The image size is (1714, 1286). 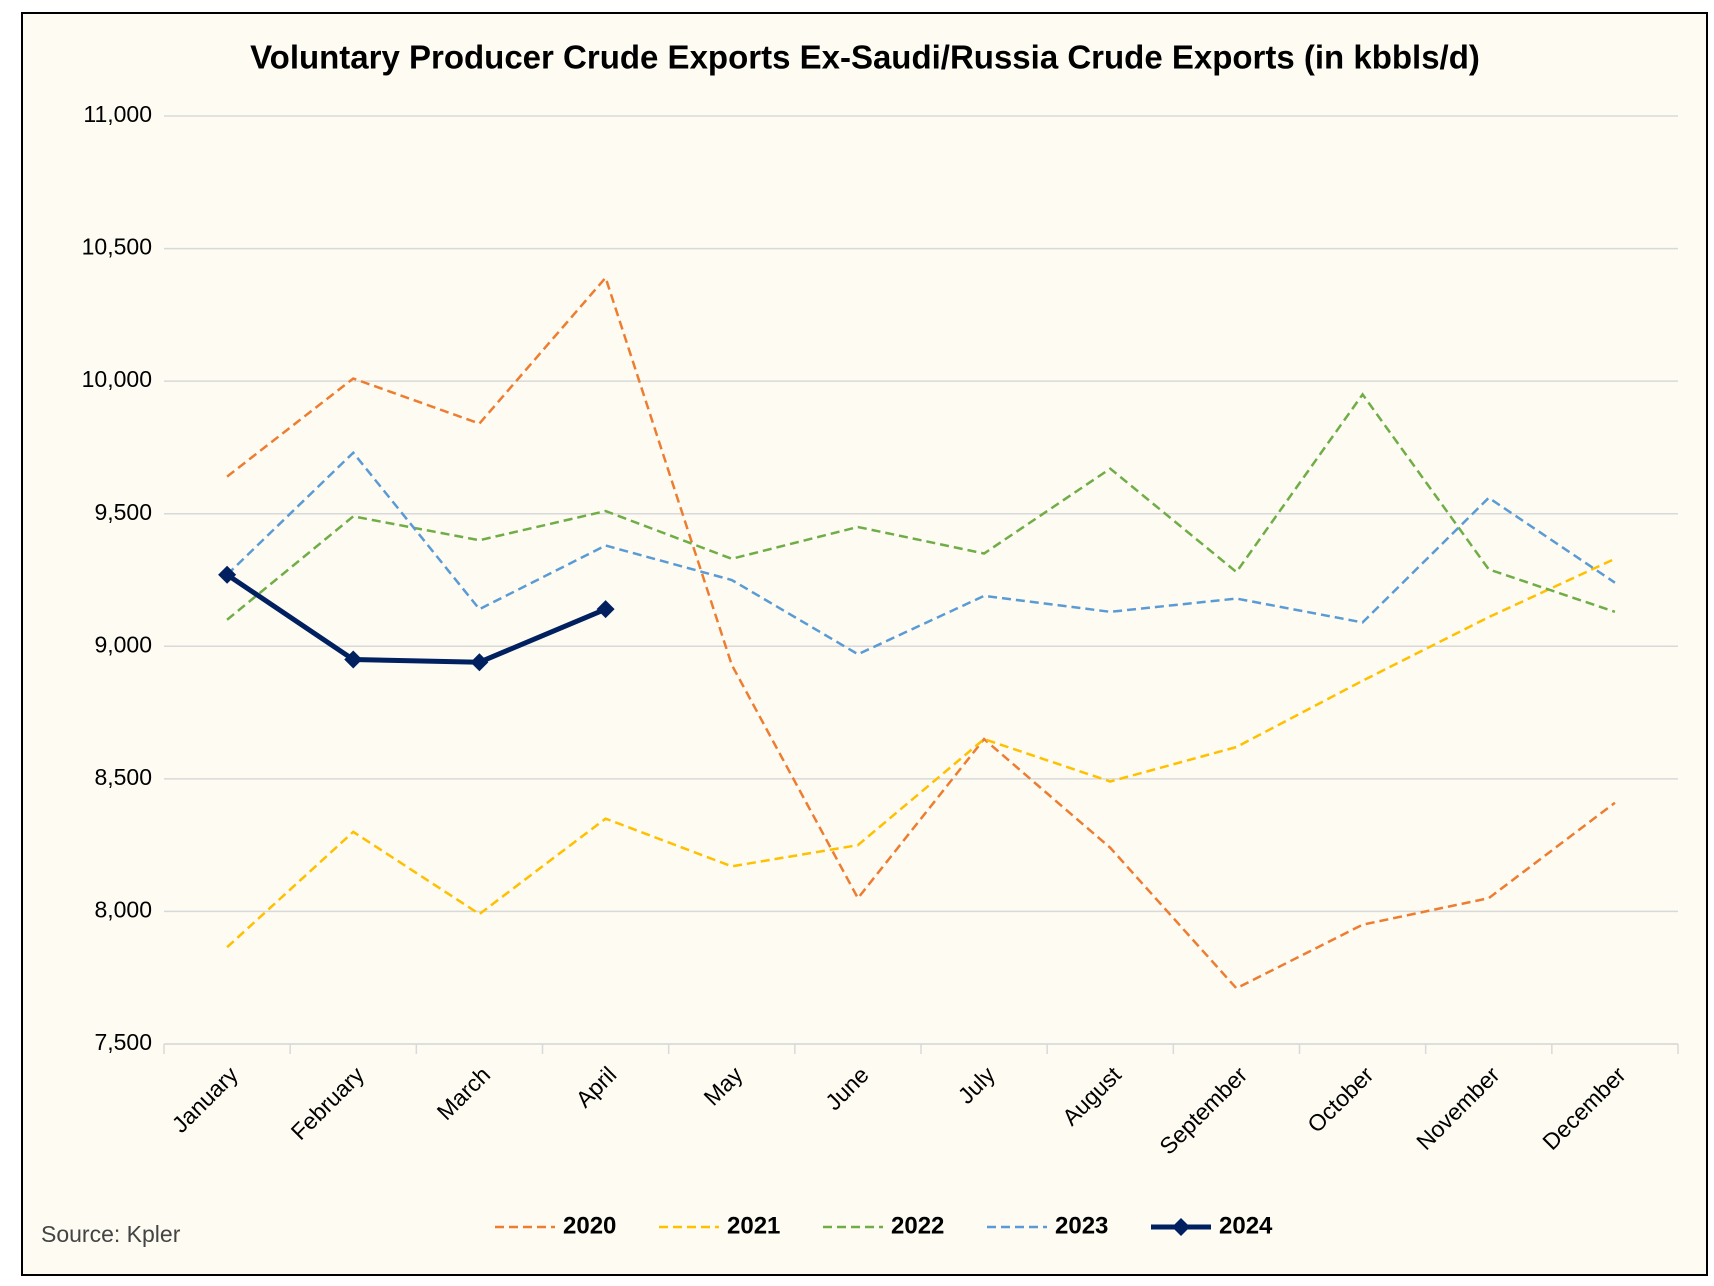 What do you see at coordinates (1181, 1227) in the screenshot?
I see `legend-marker` at bounding box center [1181, 1227].